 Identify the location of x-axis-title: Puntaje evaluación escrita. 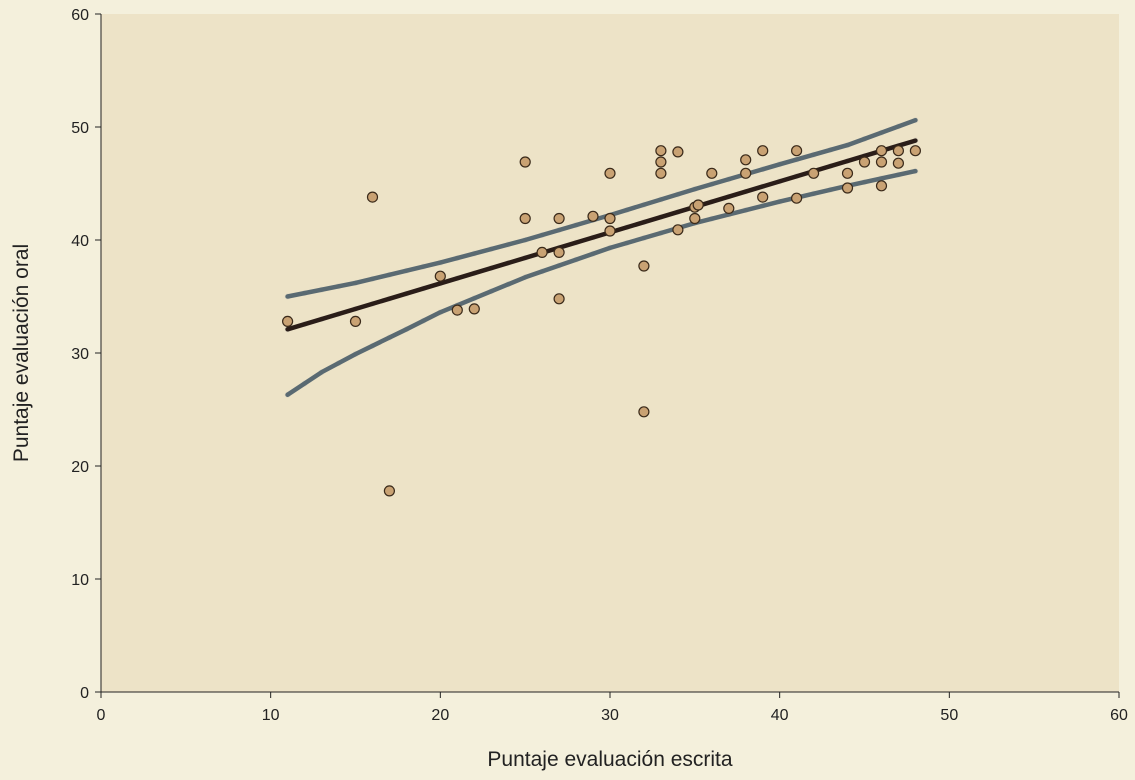
(609, 759).